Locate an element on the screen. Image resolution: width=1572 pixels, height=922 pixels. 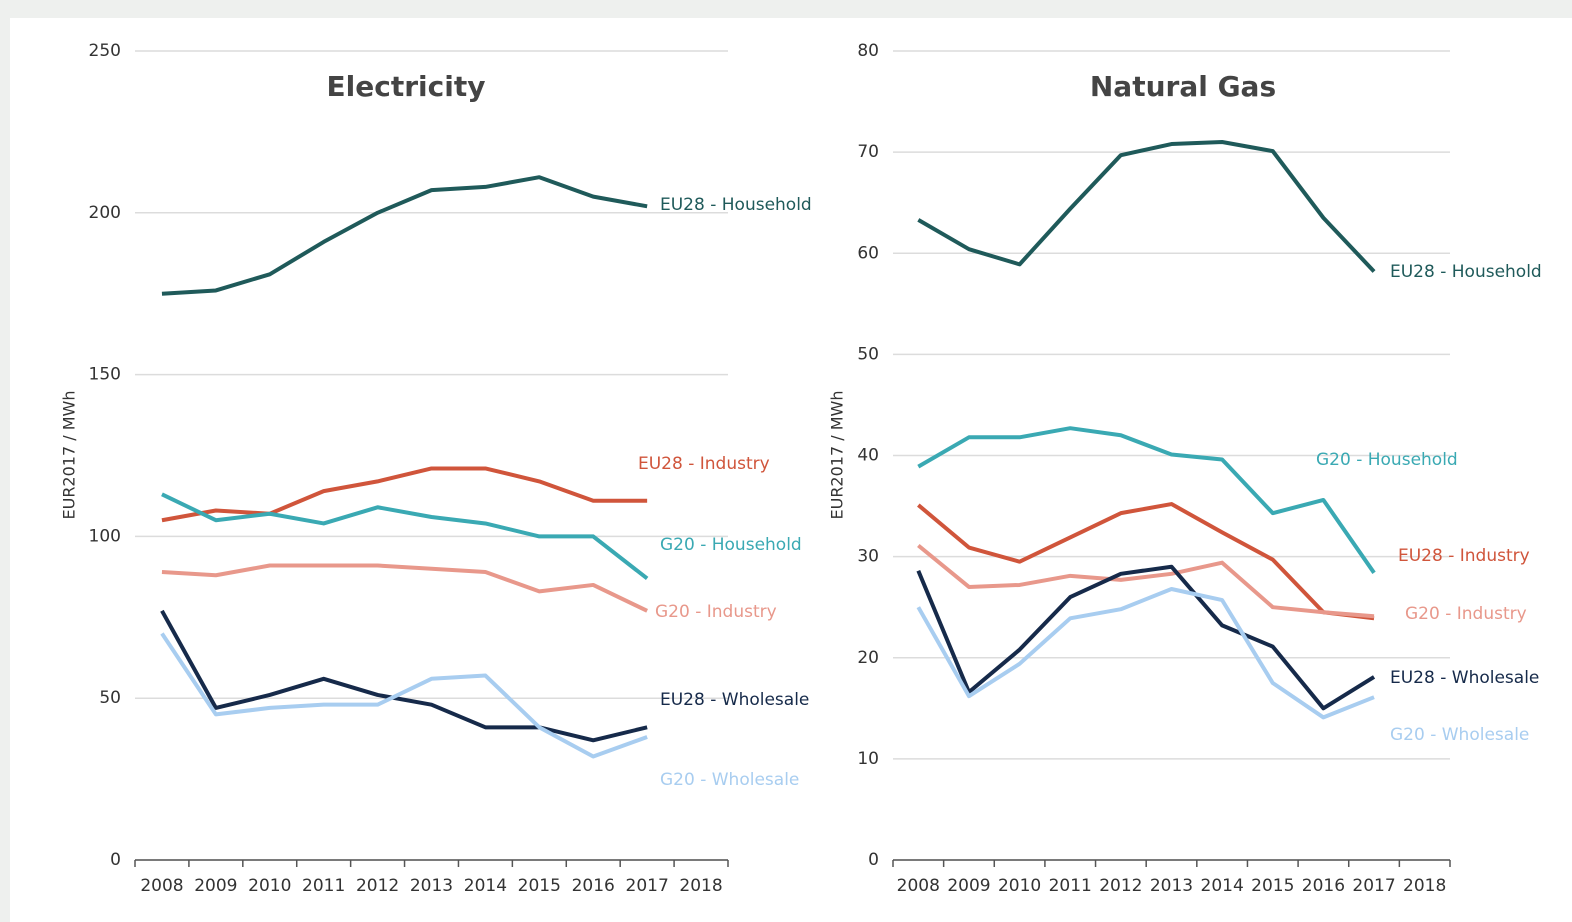
y-tick-label: 30 is located at coordinates (868, 557).